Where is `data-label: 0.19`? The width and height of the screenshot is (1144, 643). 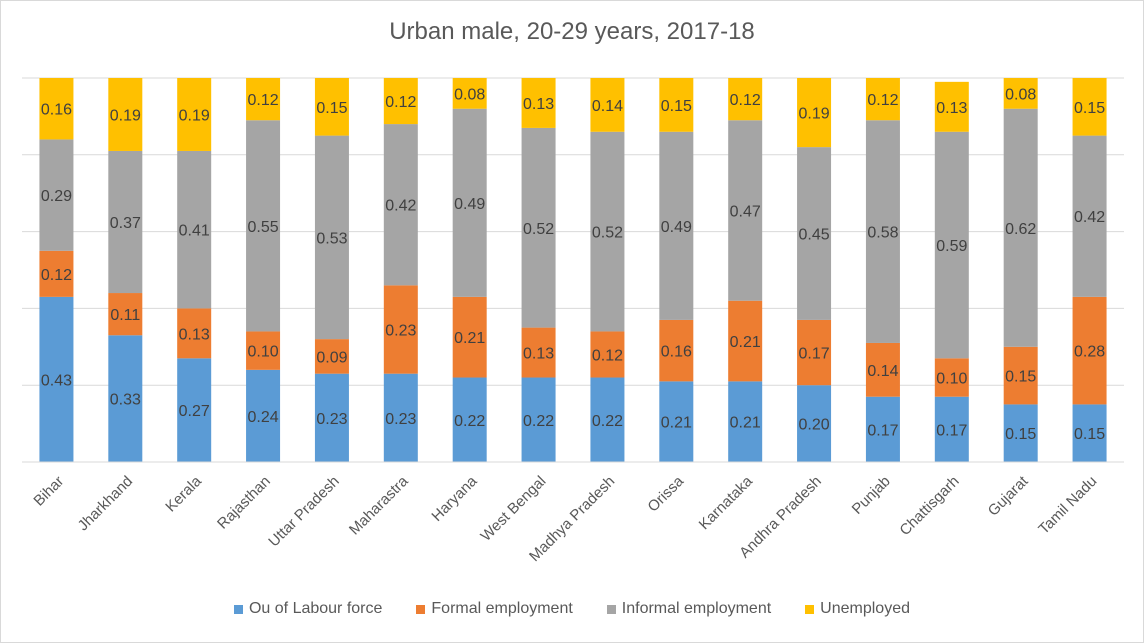 data-label: 0.19 is located at coordinates (813, 114).